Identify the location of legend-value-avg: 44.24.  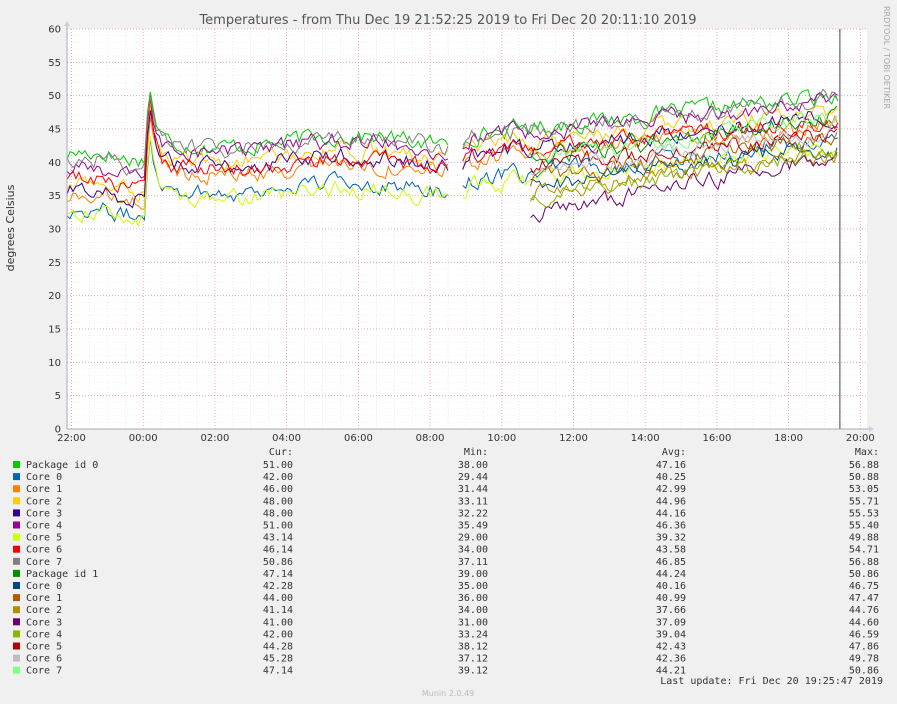
(671, 574).